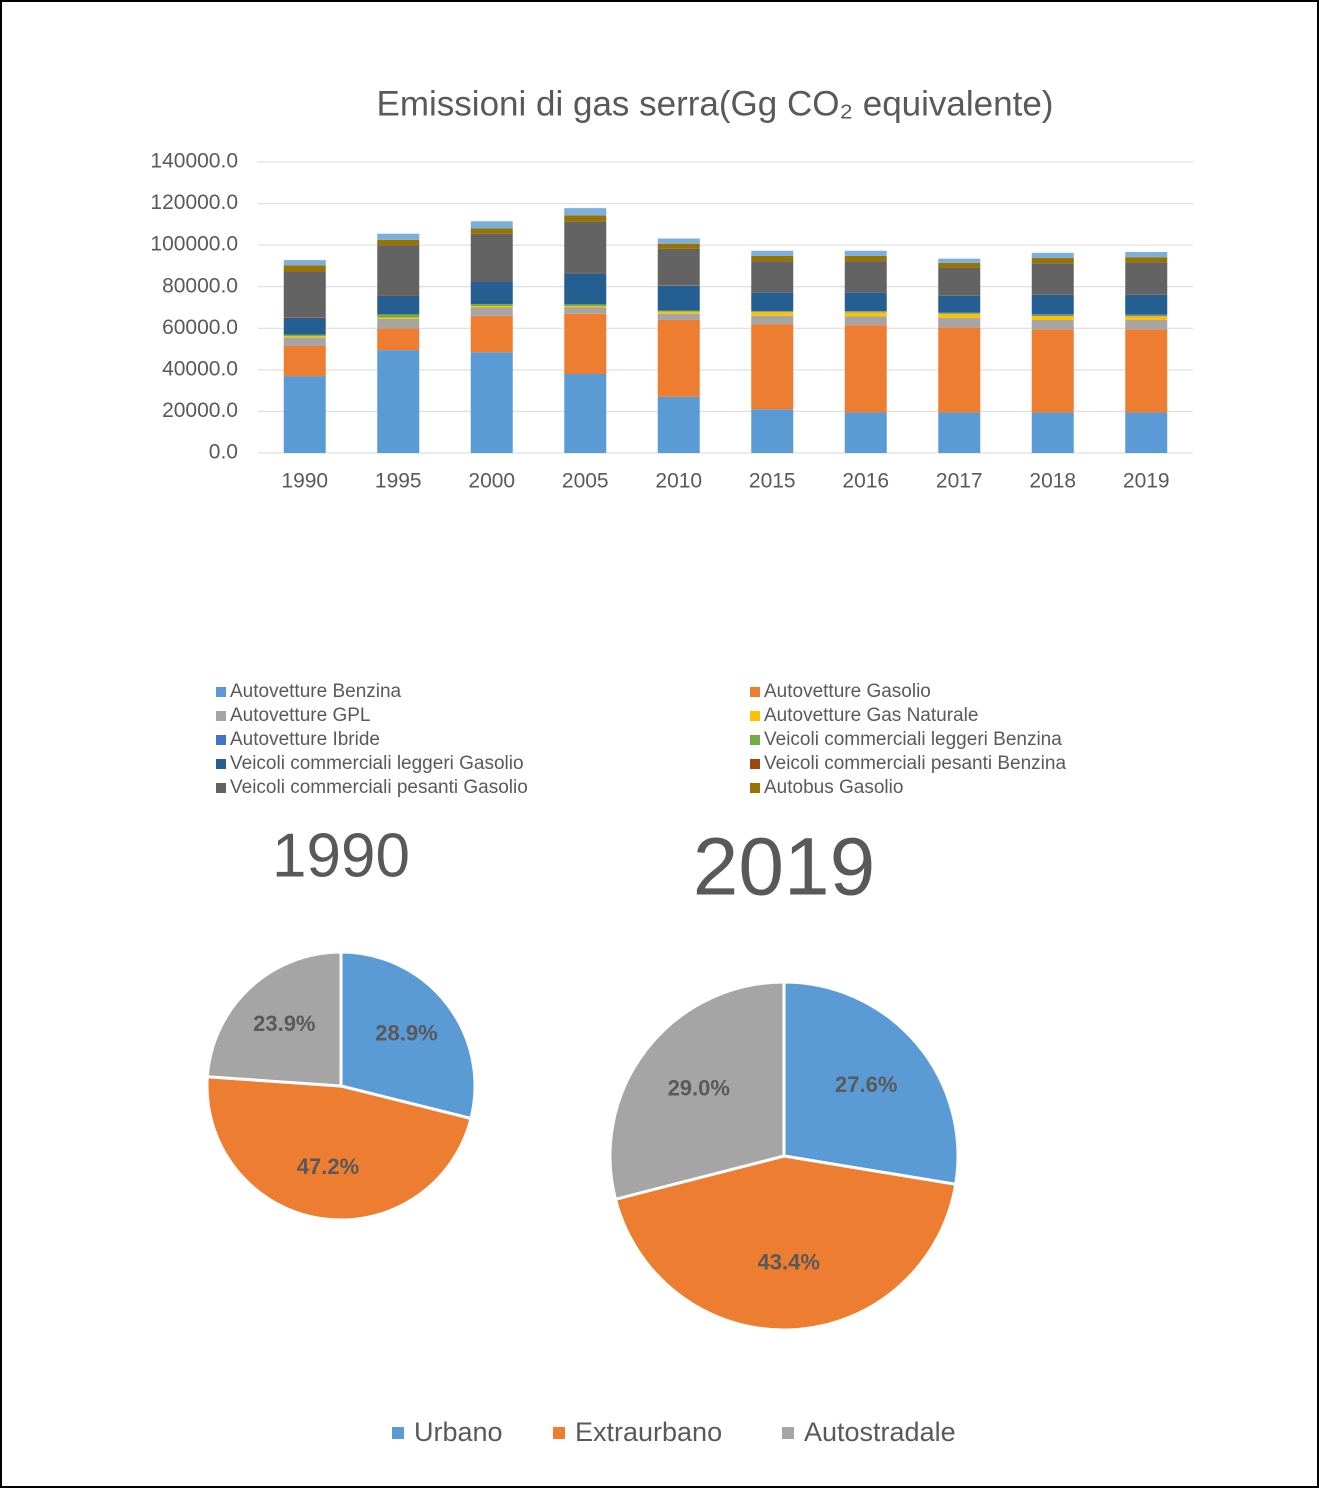 Image resolution: width=1319 pixels, height=1488 pixels. I want to click on x-tick-label: 2018, so click(1052, 481).